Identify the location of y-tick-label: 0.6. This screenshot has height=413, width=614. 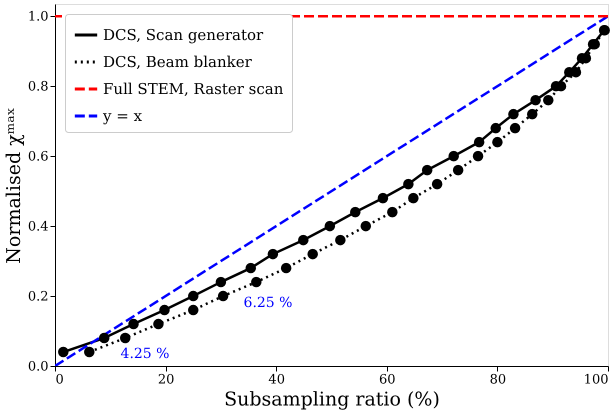
(38, 157).